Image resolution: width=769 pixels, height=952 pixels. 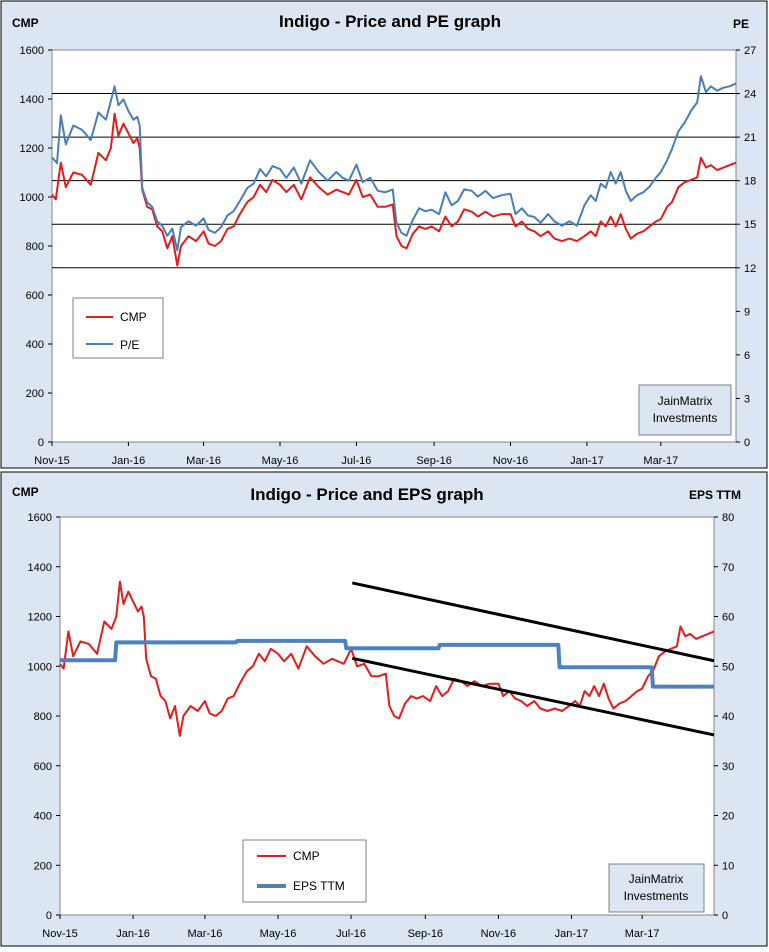 I want to click on eps-x-tick-label: May-16, so click(x=278, y=934).